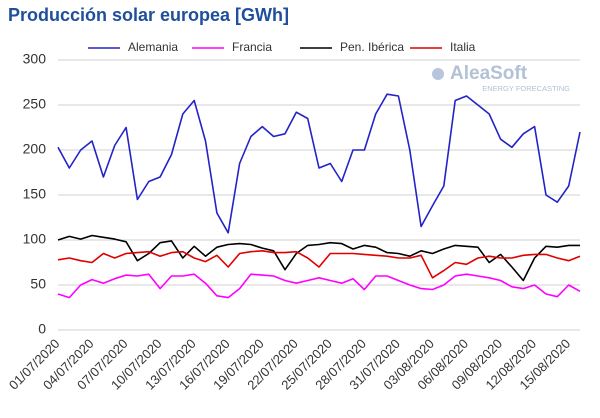  Describe the element at coordinates (252, 47) in the screenshot. I see `legend-label: Francia` at that location.